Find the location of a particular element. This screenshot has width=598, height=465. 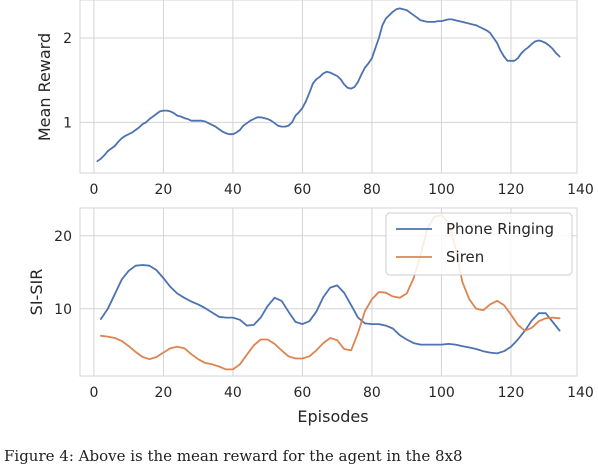

si-sir-x-tick-label: 40 is located at coordinates (233, 393).